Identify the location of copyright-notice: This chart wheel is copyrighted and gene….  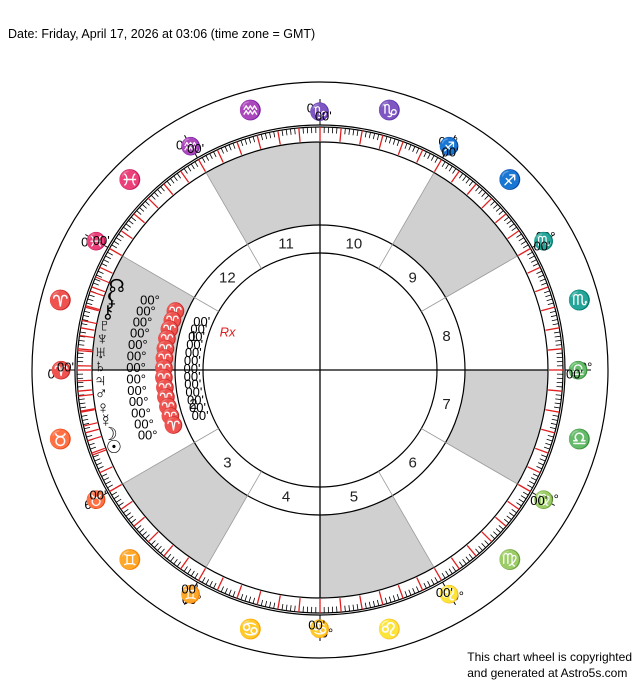
(549, 665).